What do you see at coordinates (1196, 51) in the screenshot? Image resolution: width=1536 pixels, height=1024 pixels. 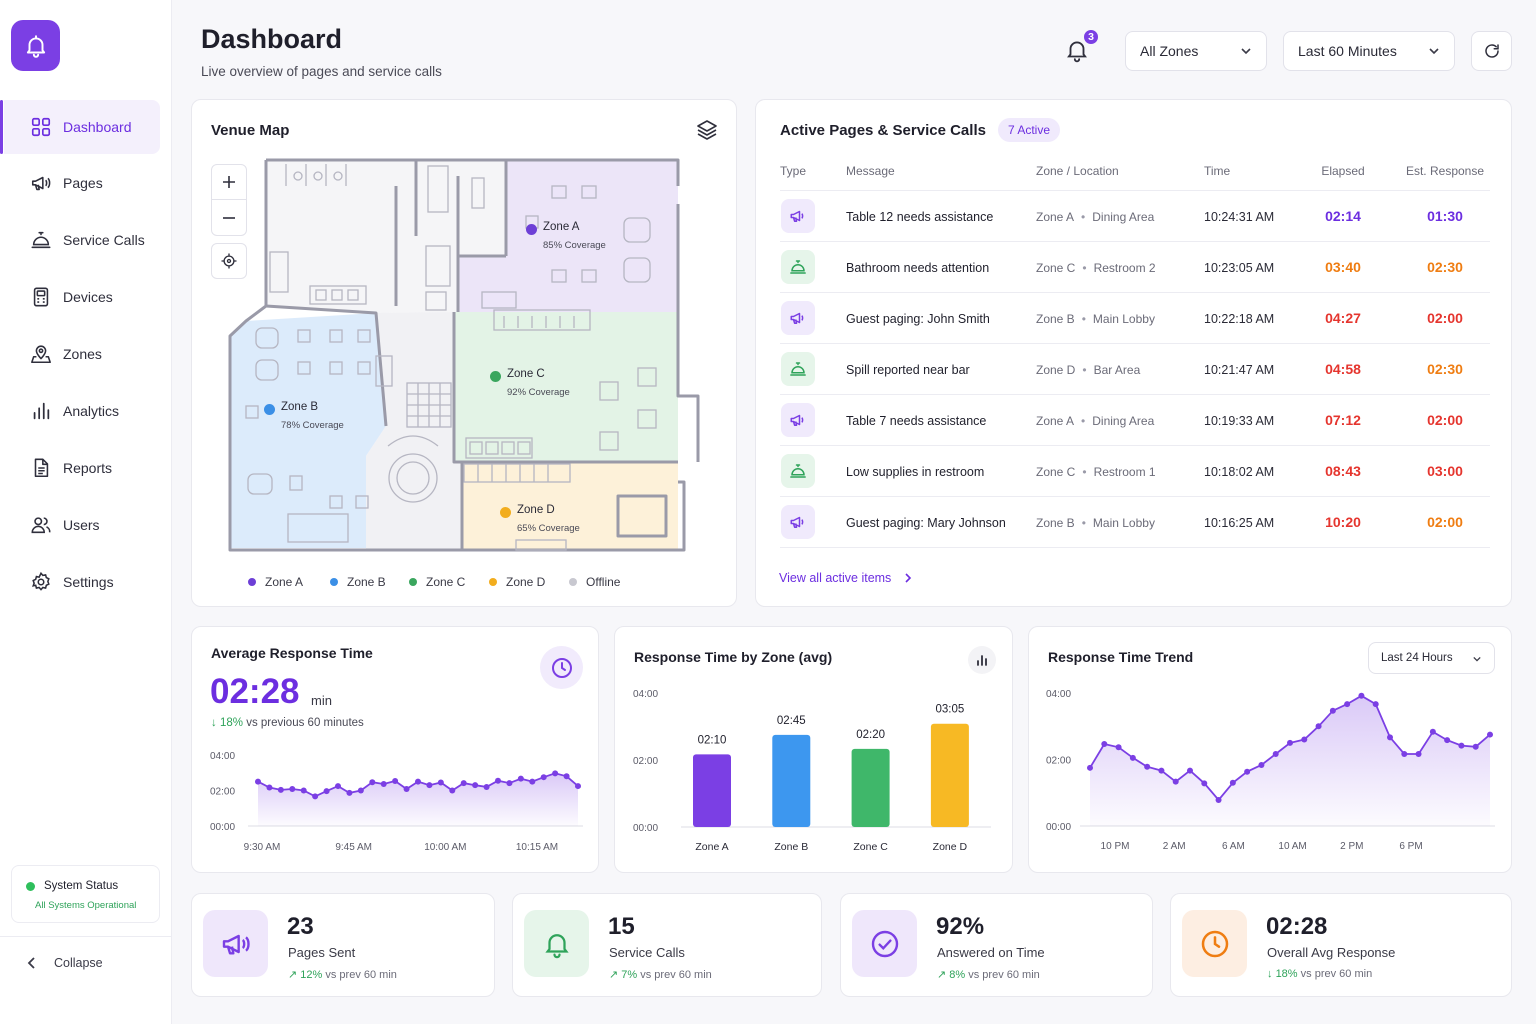 I see `zone-filter-select: All Zones` at bounding box center [1196, 51].